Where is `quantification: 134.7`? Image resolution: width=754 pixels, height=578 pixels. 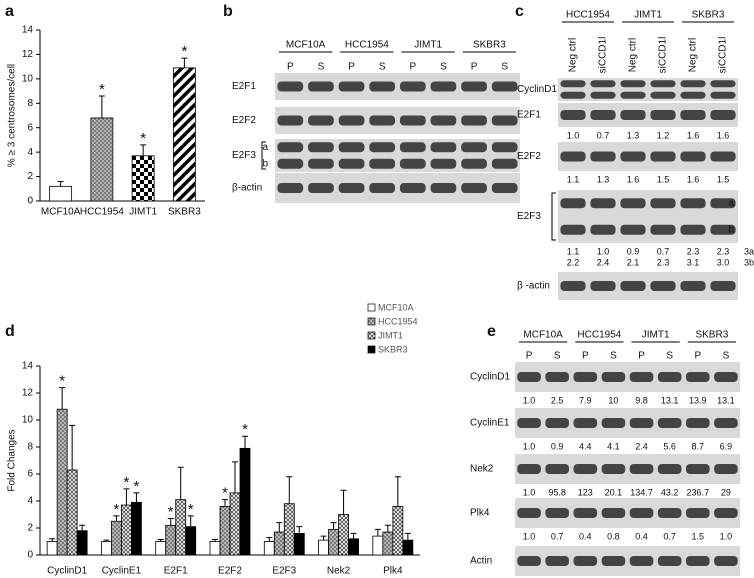
quantification: 134.7 is located at coordinates (641, 492).